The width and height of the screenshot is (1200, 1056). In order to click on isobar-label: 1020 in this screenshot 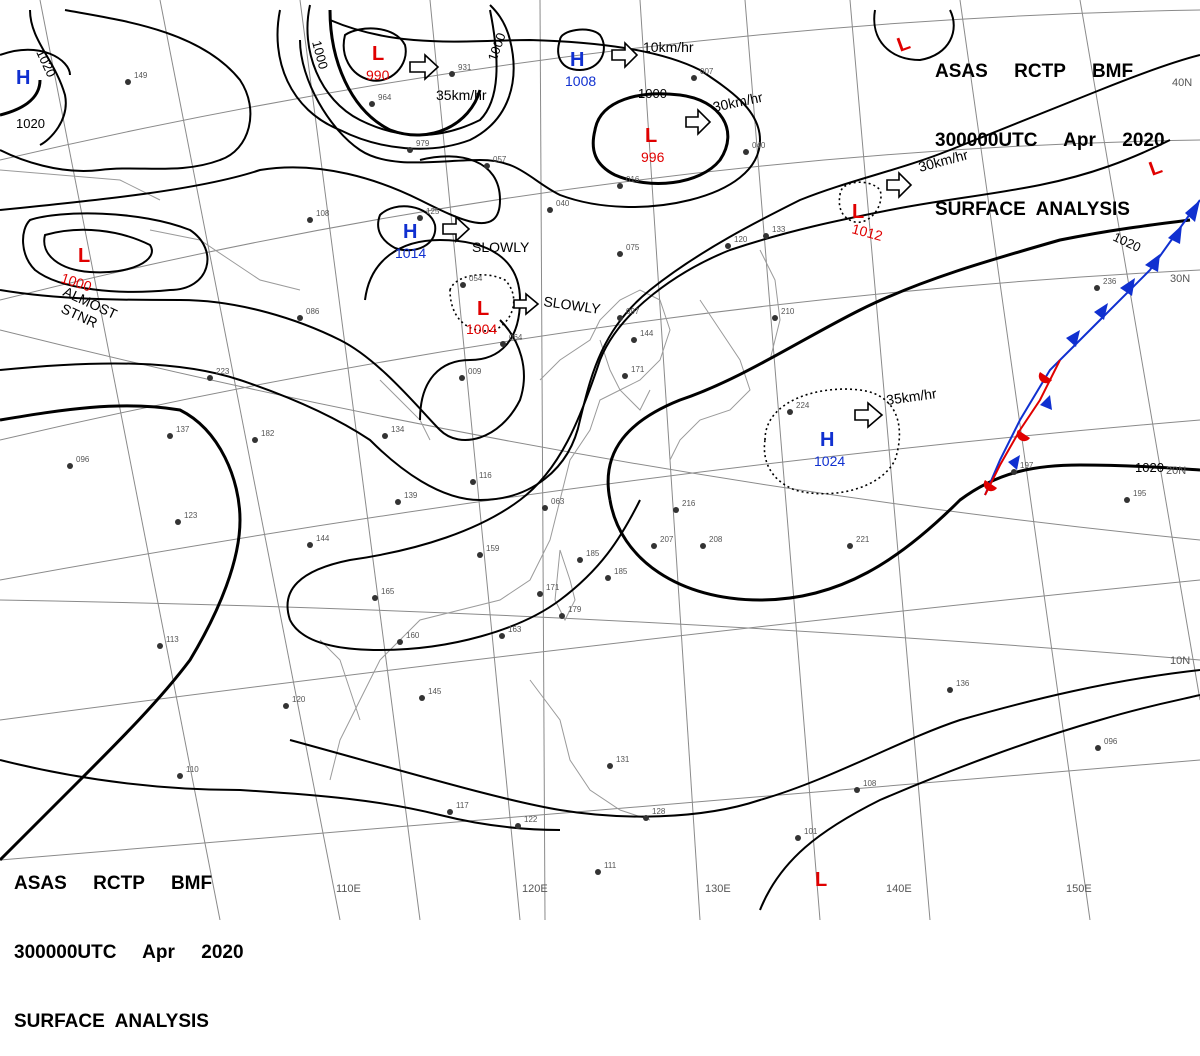, I will do `click(1149, 467)`.